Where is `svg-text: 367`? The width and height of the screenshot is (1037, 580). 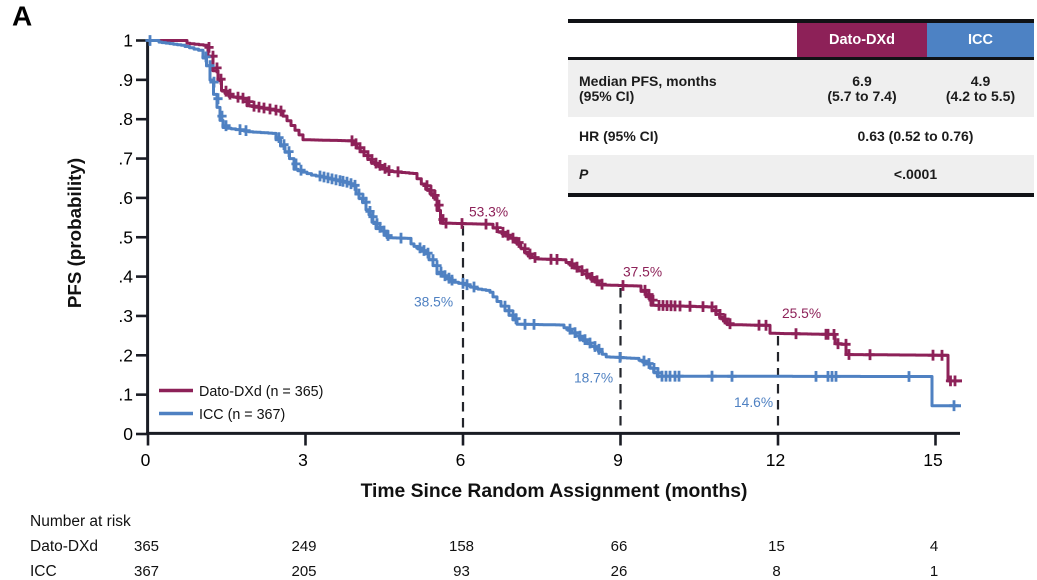 svg-text: 367 is located at coordinates (146, 571).